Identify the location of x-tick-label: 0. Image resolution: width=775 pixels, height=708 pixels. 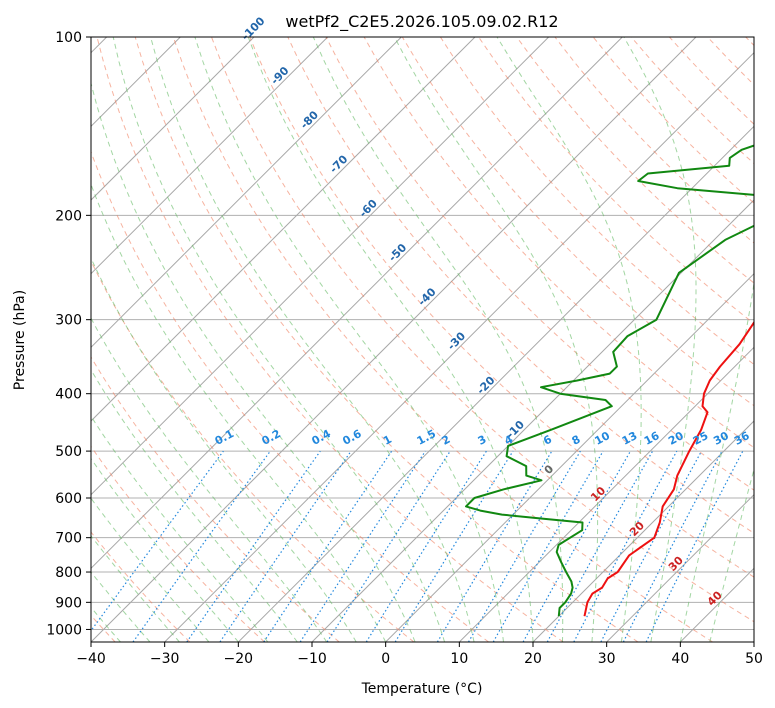
(385, 659).